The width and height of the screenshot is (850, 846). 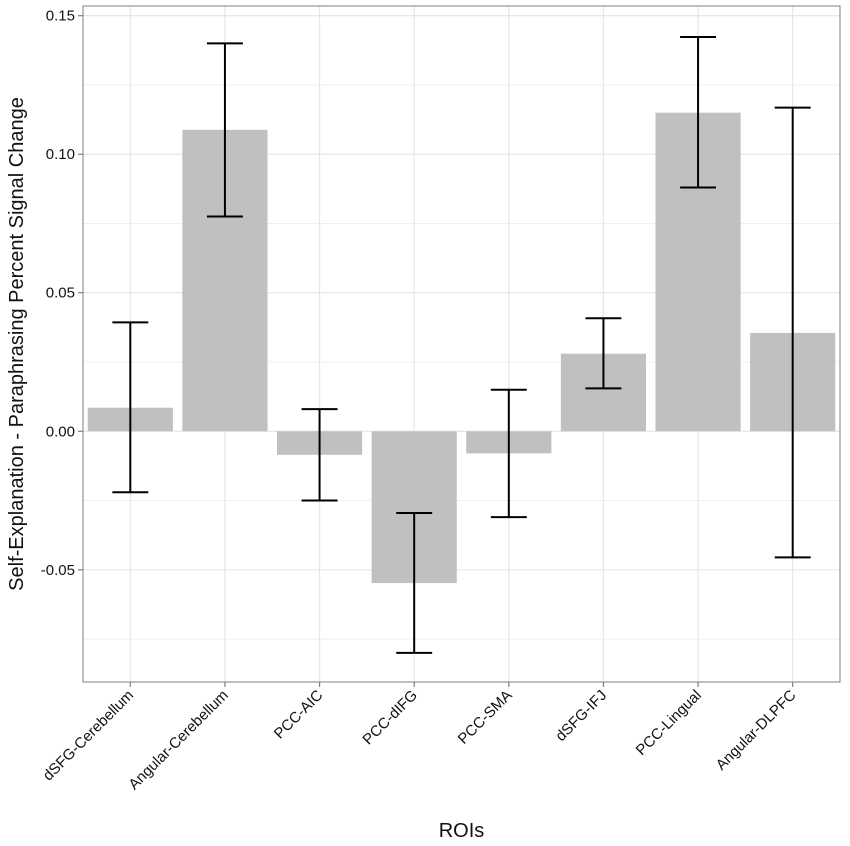 What do you see at coordinates (60, 16) in the screenshot?
I see `y-tick-label: 0.15` at bounding box center [60, 16].